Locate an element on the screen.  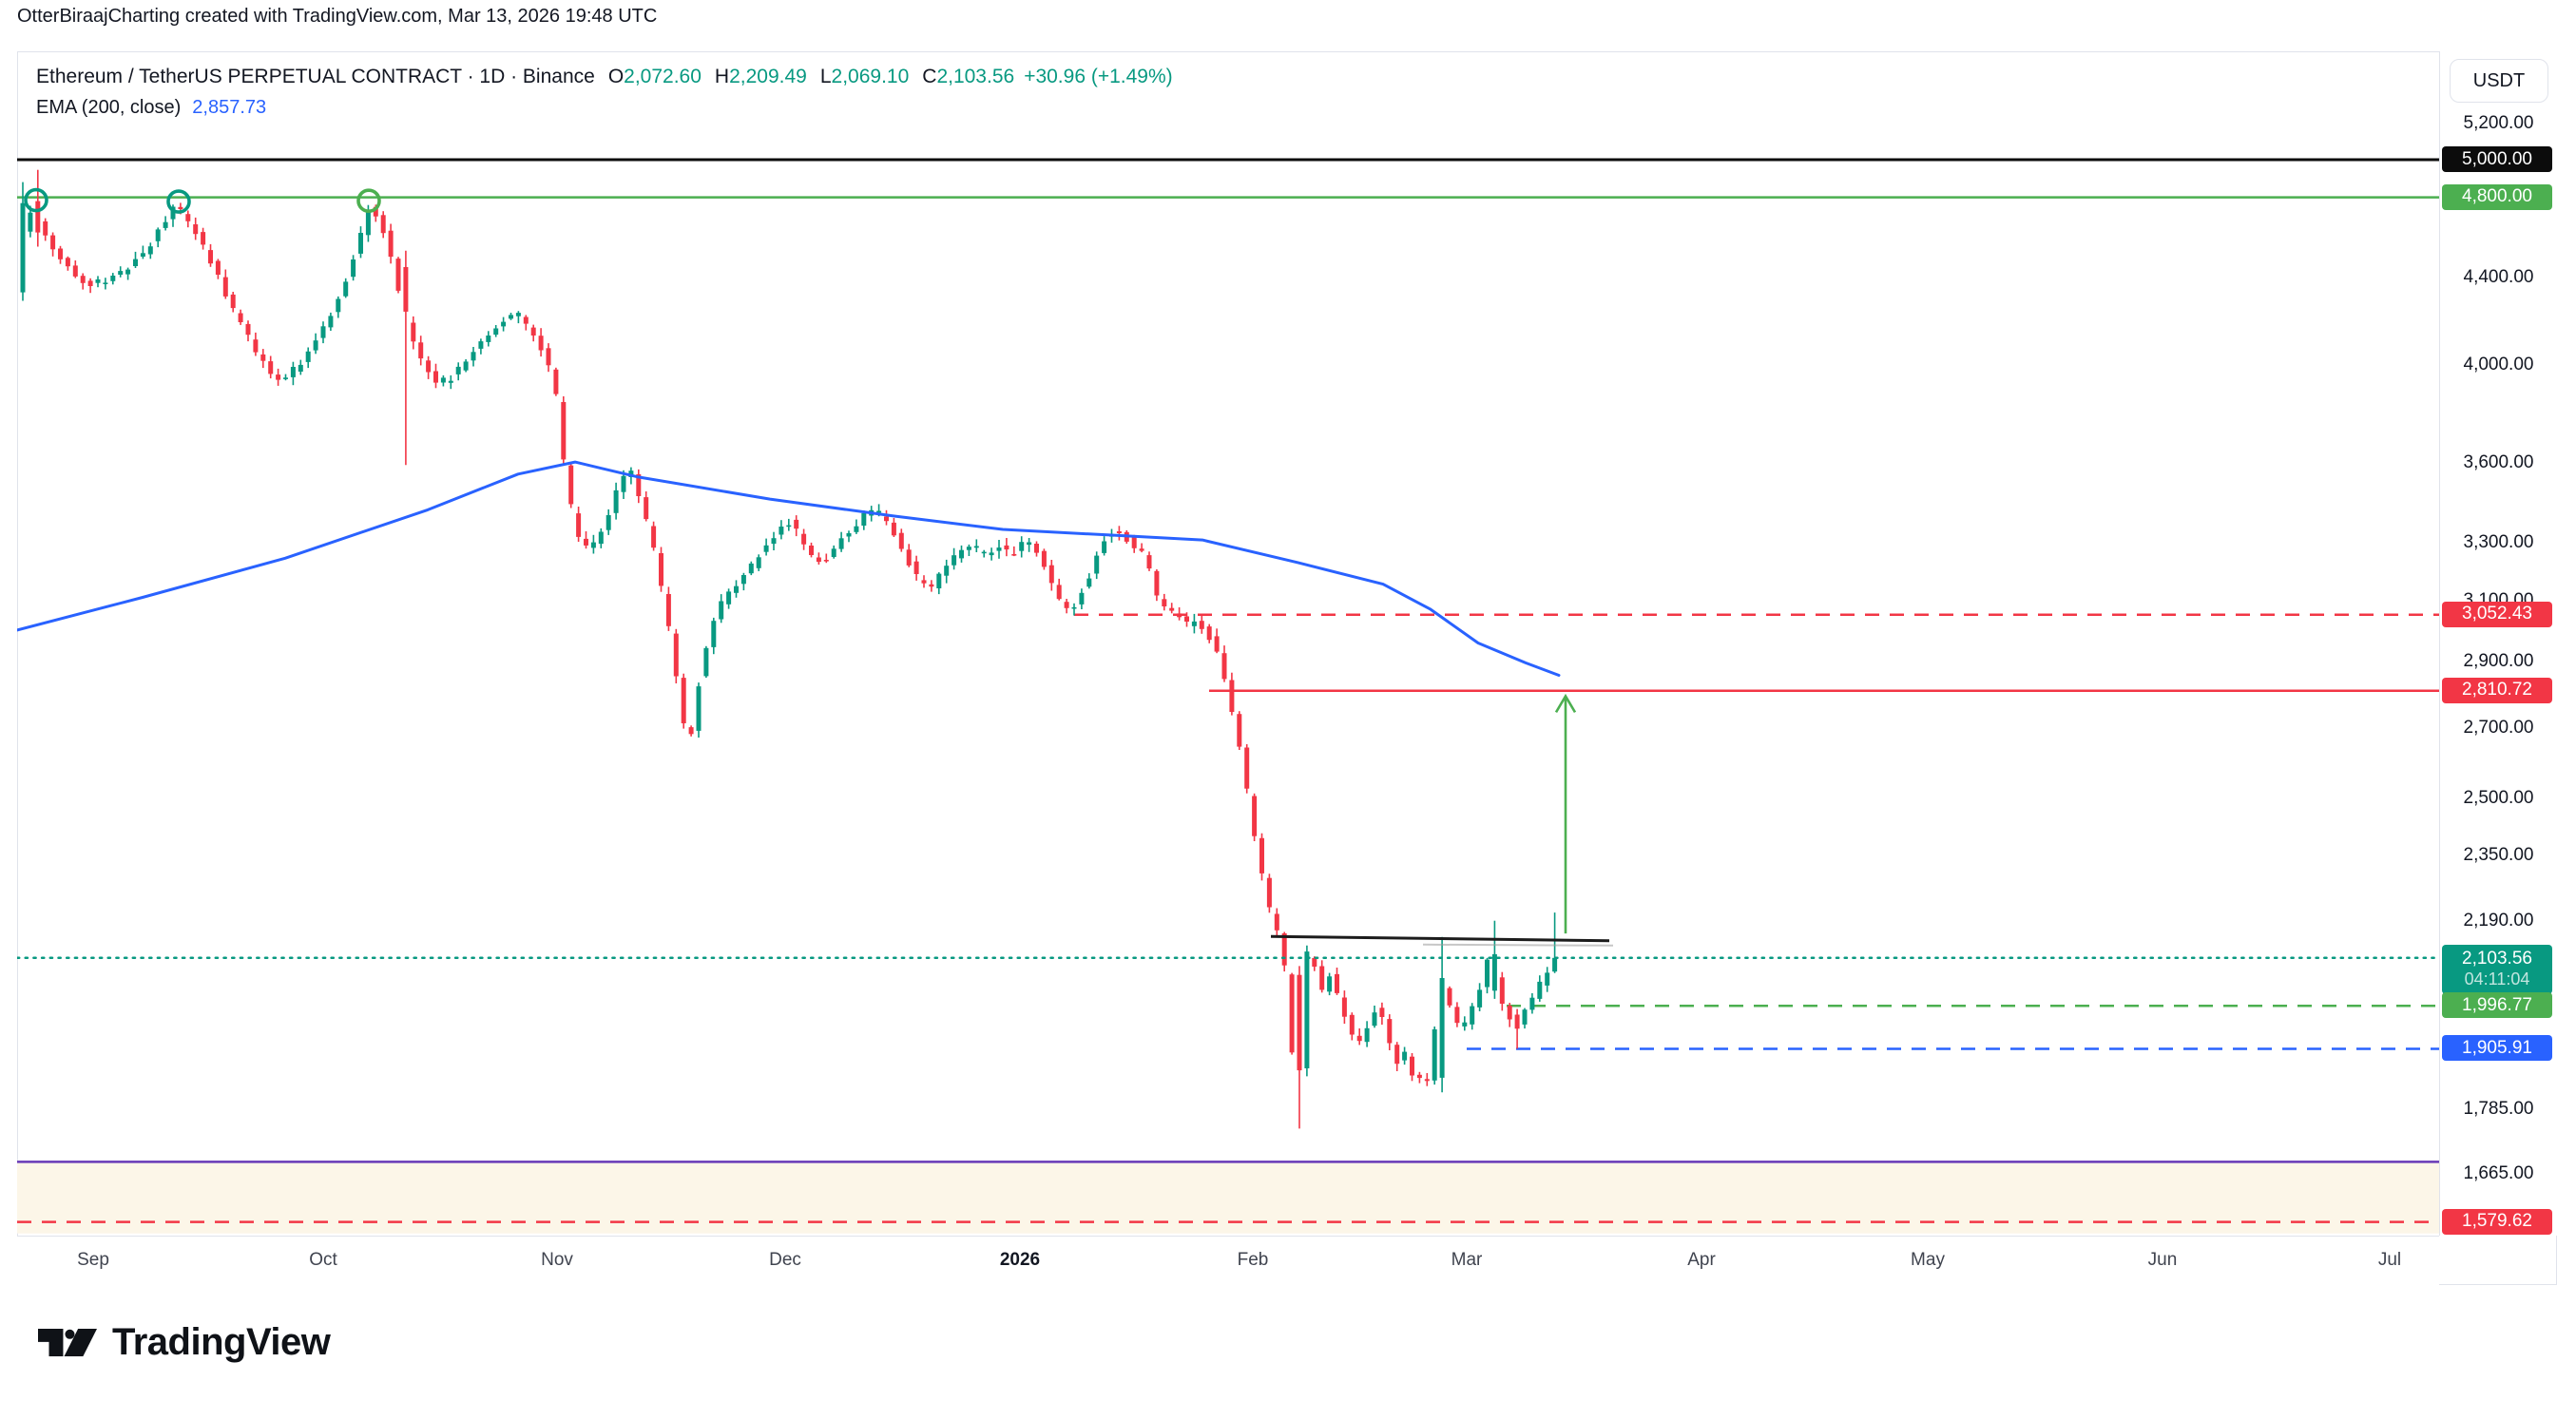
currency-button: USDT is located at coordinates (2499, 81).